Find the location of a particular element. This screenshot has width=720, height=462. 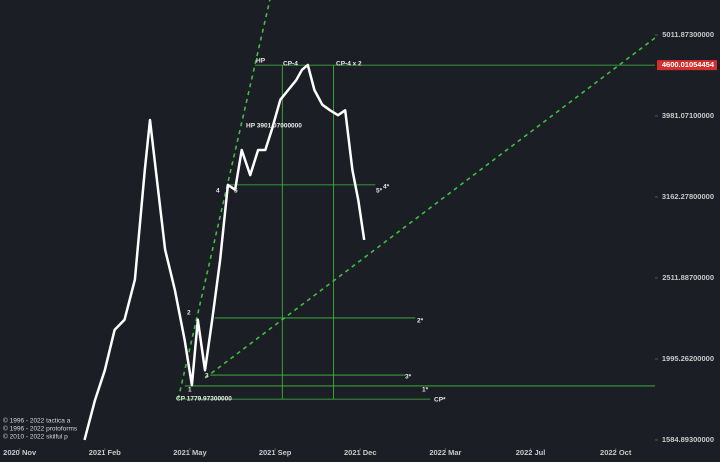

annotation: 4* is located at coordinates (386, 187).